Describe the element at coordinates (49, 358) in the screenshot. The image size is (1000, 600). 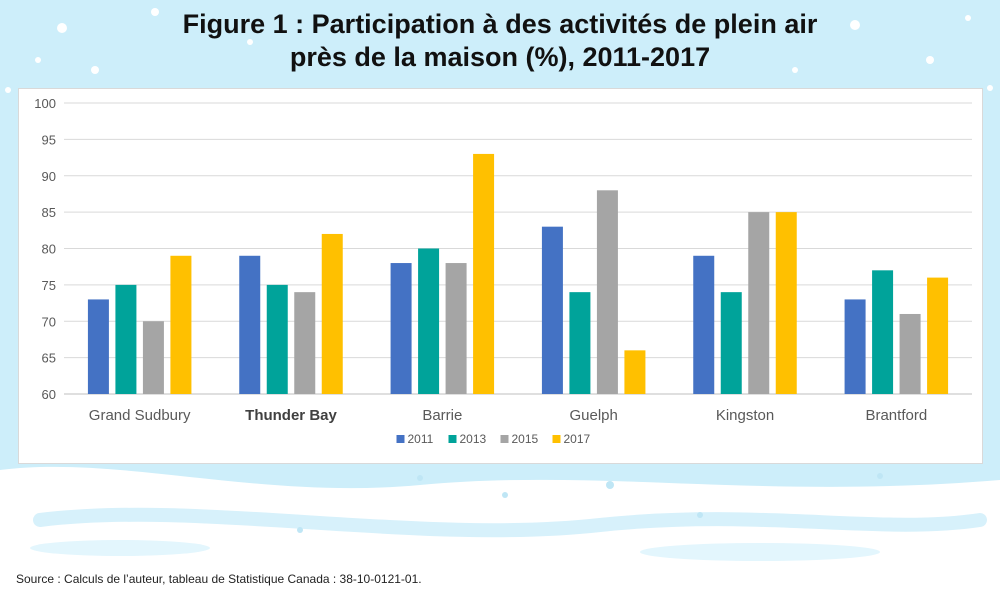
I see `y-tick-label: 65` at that location.